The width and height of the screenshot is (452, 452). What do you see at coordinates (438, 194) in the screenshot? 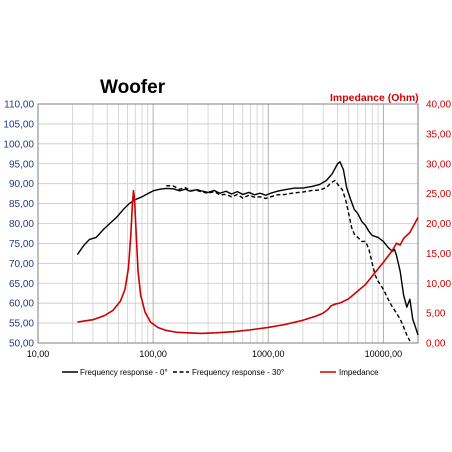
I see `y2-tick-label: 25,00` at bounding box center [438, 194].